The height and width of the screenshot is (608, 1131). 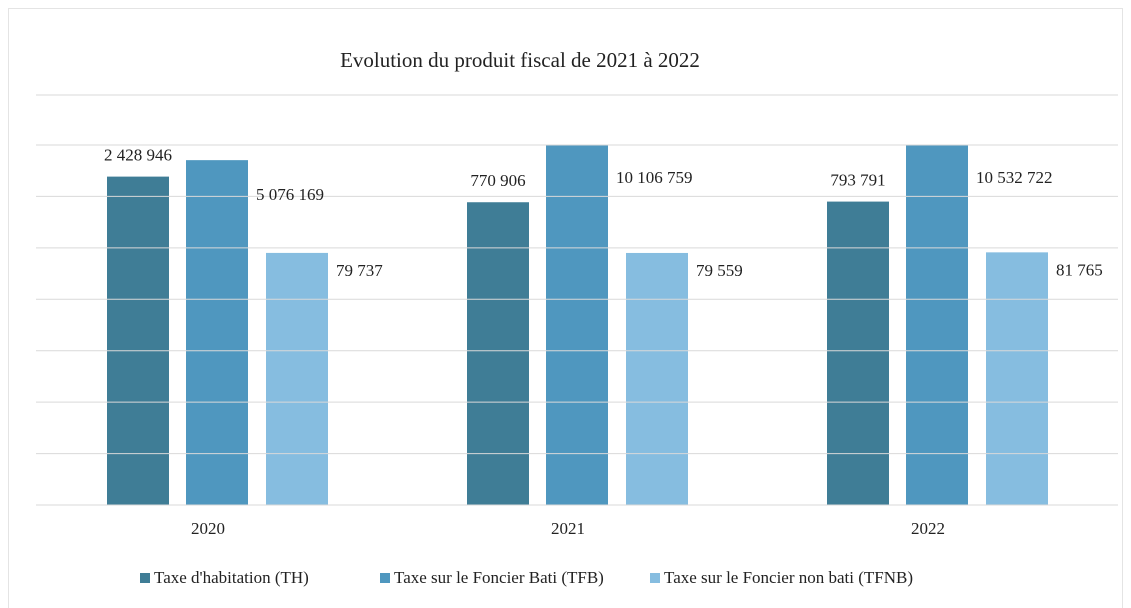 I want to click on data-label: 2 428 946, so click(x=138, y=155).